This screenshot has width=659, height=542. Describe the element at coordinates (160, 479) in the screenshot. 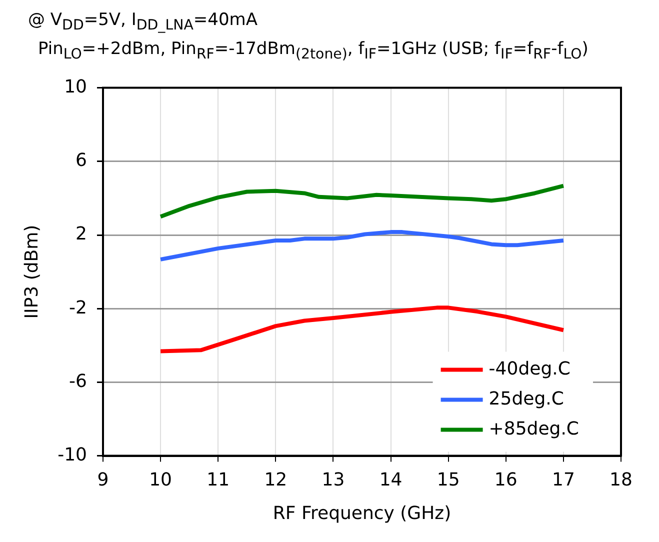

I see `x-tick-label: 10` at that location.